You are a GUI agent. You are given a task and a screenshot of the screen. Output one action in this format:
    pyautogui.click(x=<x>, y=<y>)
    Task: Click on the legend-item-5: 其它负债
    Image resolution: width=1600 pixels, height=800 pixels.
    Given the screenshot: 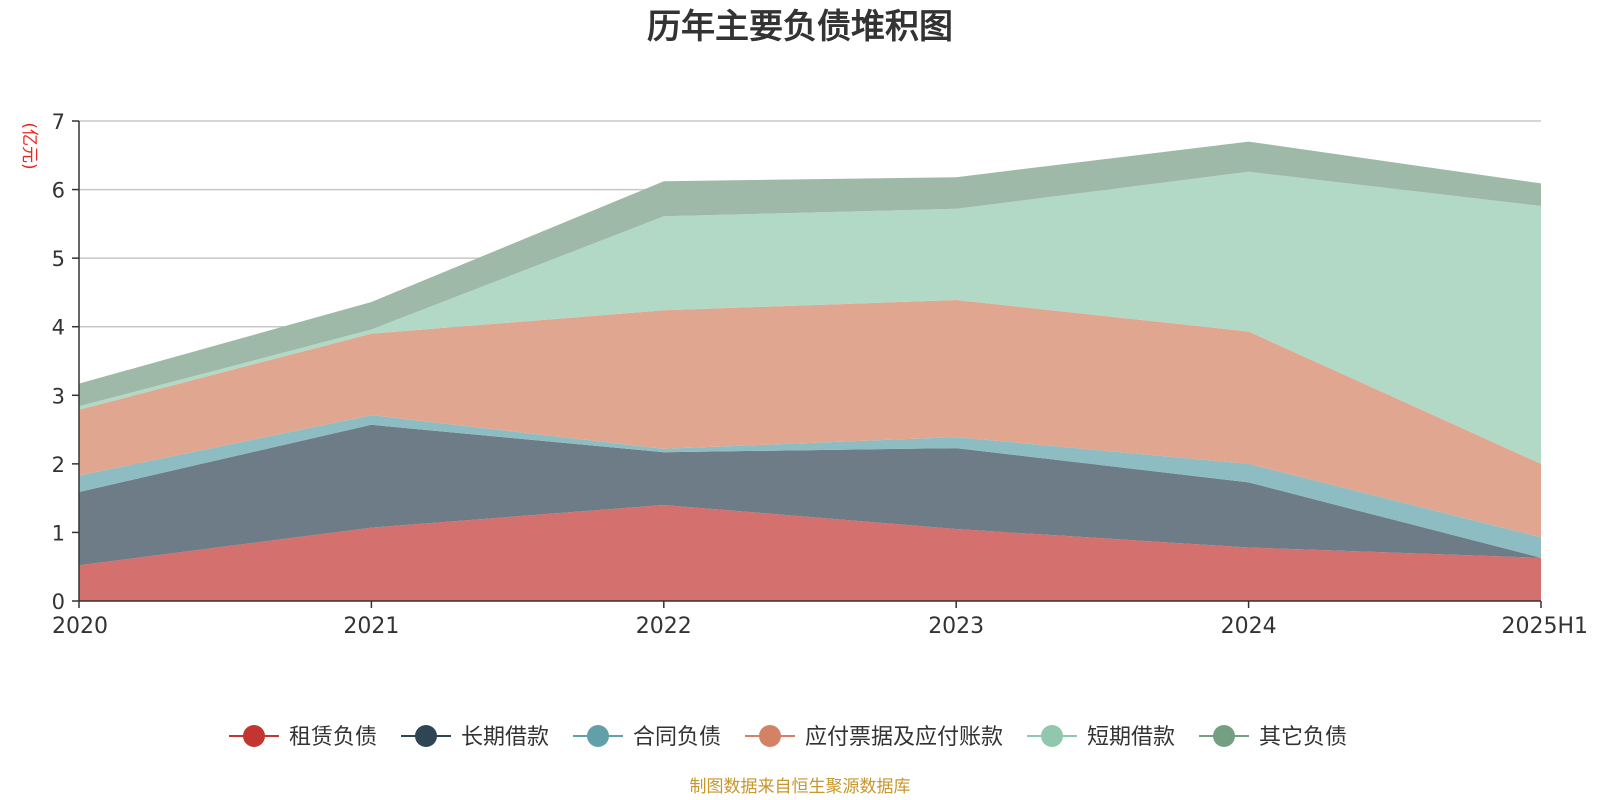 What is the action you would take?
    pyautogui.click(x=1273, y=737)
    